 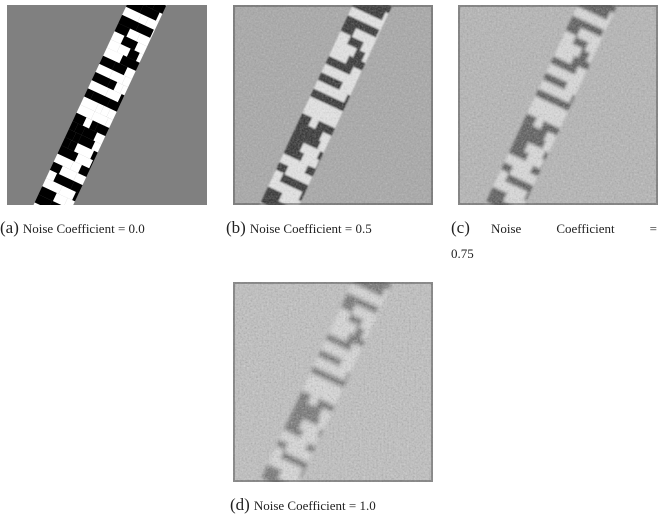 What do you see at coordinates (460, 227) in the screenshot?
I see `caption-label: (c)` at bounding box center [460, 227].